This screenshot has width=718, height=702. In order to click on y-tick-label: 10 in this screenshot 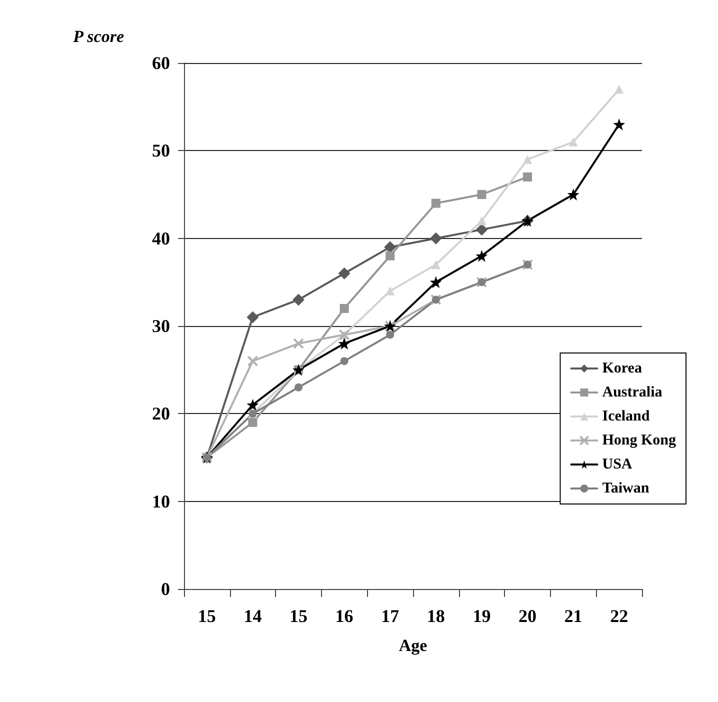, I will do `click(161, 501)`.